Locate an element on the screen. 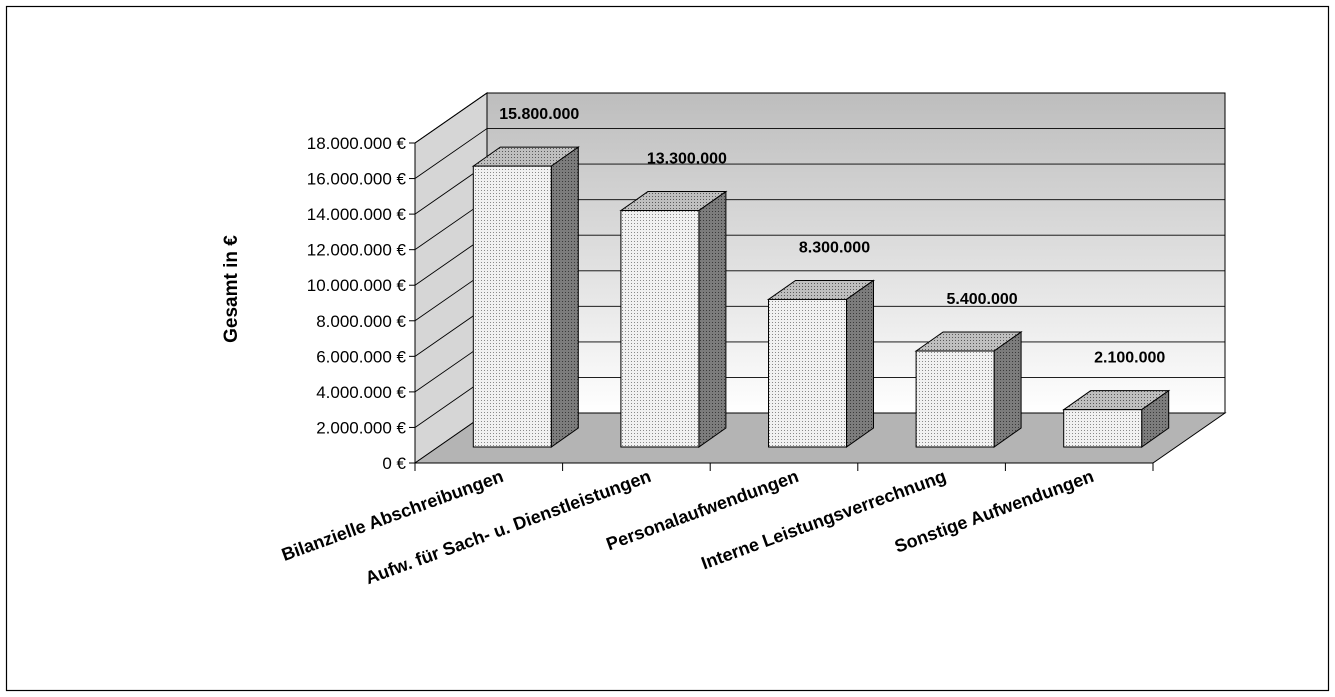  y-tick-label: 8.000.000 € is located at coordinates (361, 321).